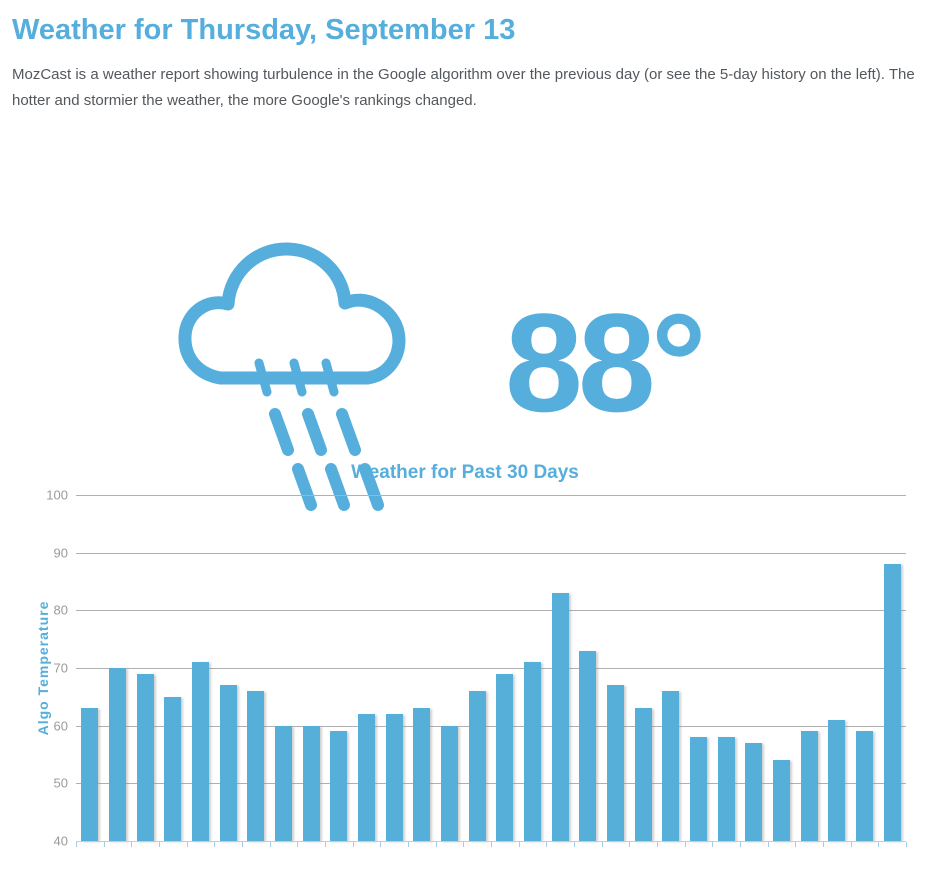  Describe the element at coordinates (60, 841) in the screenshot. I see `y-axis-tick-label: 40` at that location.